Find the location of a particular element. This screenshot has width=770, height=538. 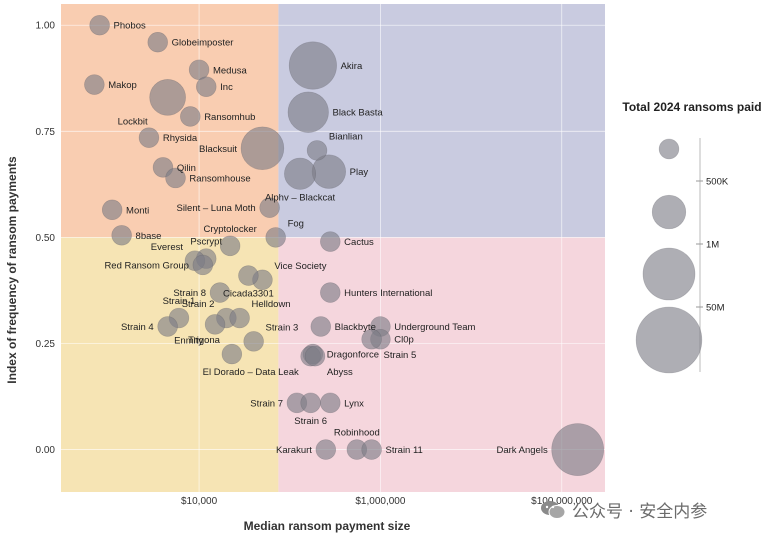

point-label: Strain 4 is located at coordinates (137, 327).